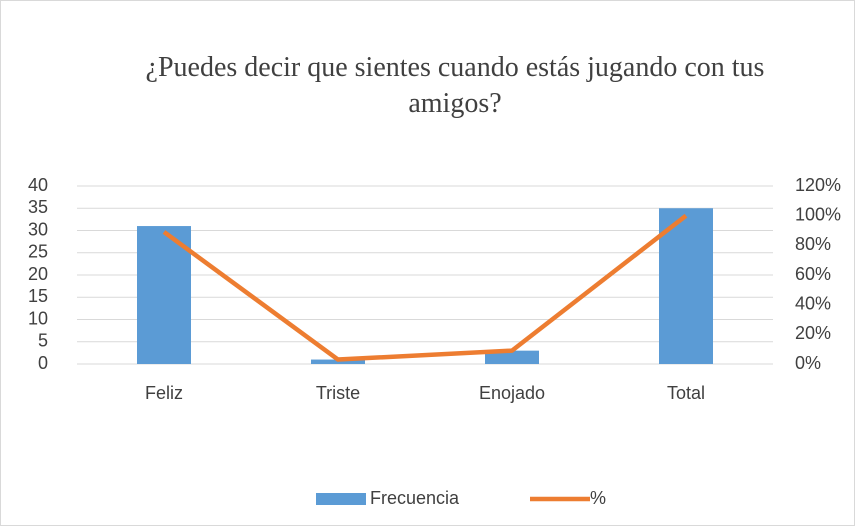  I want to click on y-tick-label: 10, so click(38, 318).